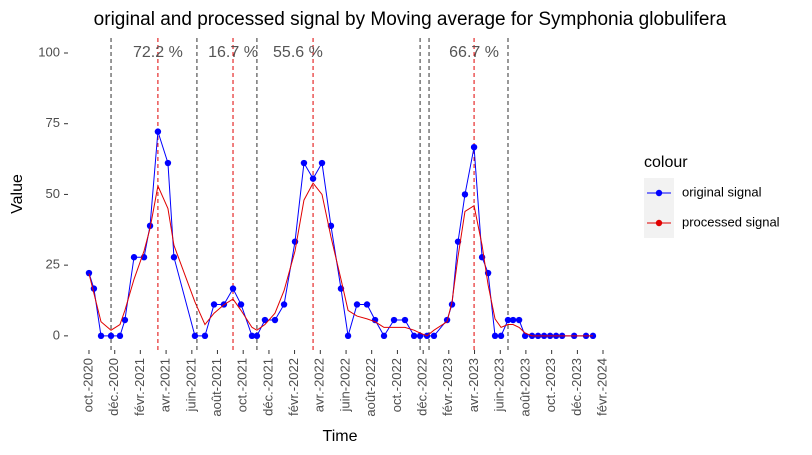  Describe the element at coordinates (17, 194) in the screenshot. I see `y-axis-label: Value` at that location.